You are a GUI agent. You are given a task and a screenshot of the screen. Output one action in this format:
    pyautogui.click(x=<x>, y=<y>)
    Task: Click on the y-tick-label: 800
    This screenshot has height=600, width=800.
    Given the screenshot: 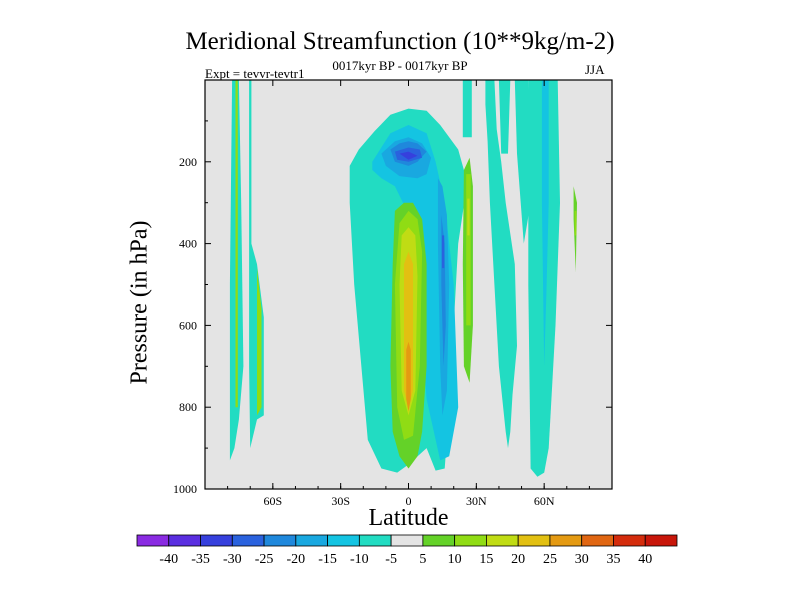 What is the action you would take?
    pyautogui.click(x=188, y=407)
    